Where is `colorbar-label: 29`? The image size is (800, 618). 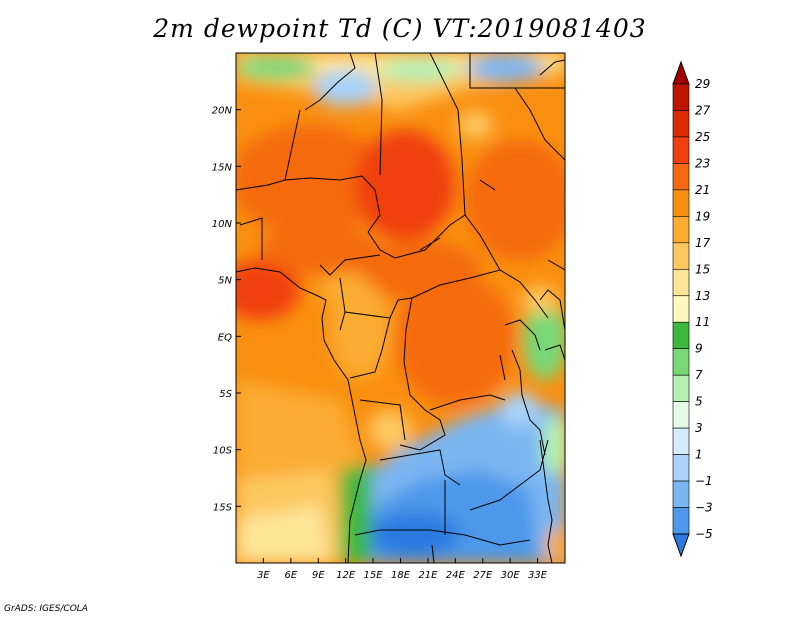
colorbar-label: 29 is located at coordinates (702, 84).